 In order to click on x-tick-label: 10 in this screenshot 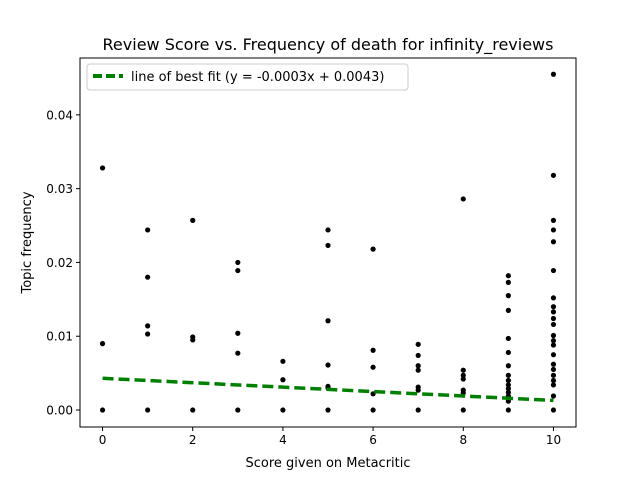, I will do `click(553, 440)`.